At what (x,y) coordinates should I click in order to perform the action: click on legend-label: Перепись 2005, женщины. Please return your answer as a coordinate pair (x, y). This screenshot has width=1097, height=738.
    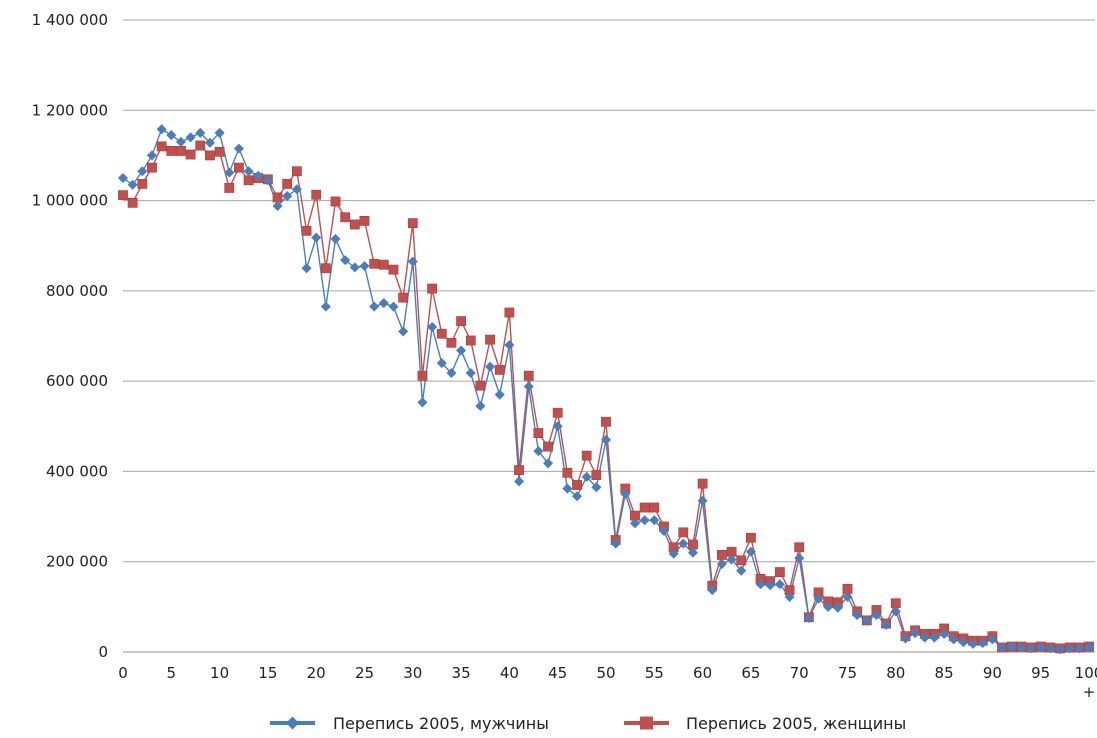
    Looking at the image, I should click on (796, 723).